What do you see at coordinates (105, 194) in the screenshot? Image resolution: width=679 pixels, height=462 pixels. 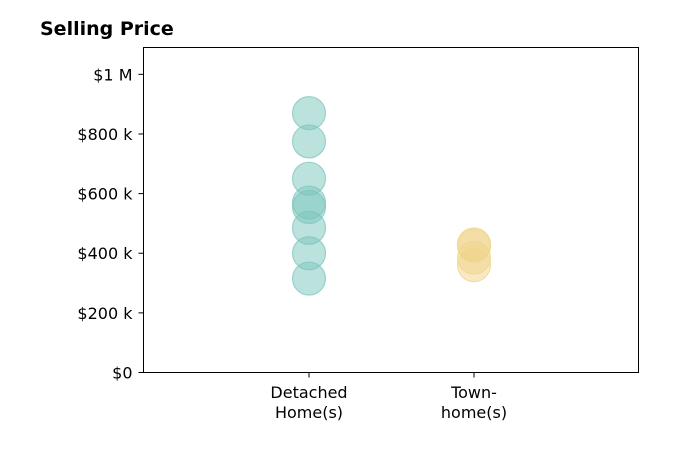 I see `y-tick-label: $600 k` at bounding box center [105, 194].